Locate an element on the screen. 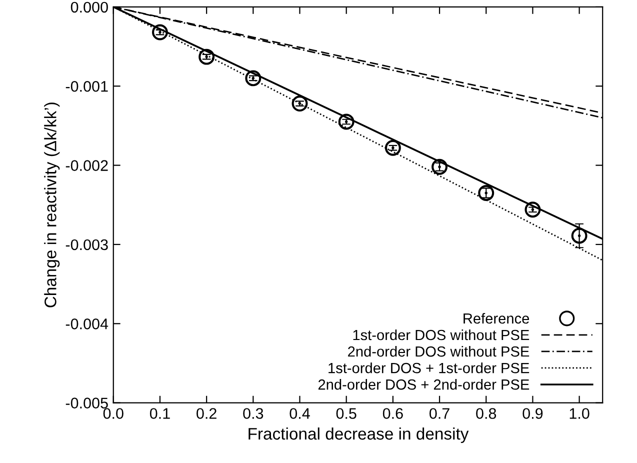  legend-label: 2nd-order DOS + 2nd-order PSE is located at coordinates (424, 384).